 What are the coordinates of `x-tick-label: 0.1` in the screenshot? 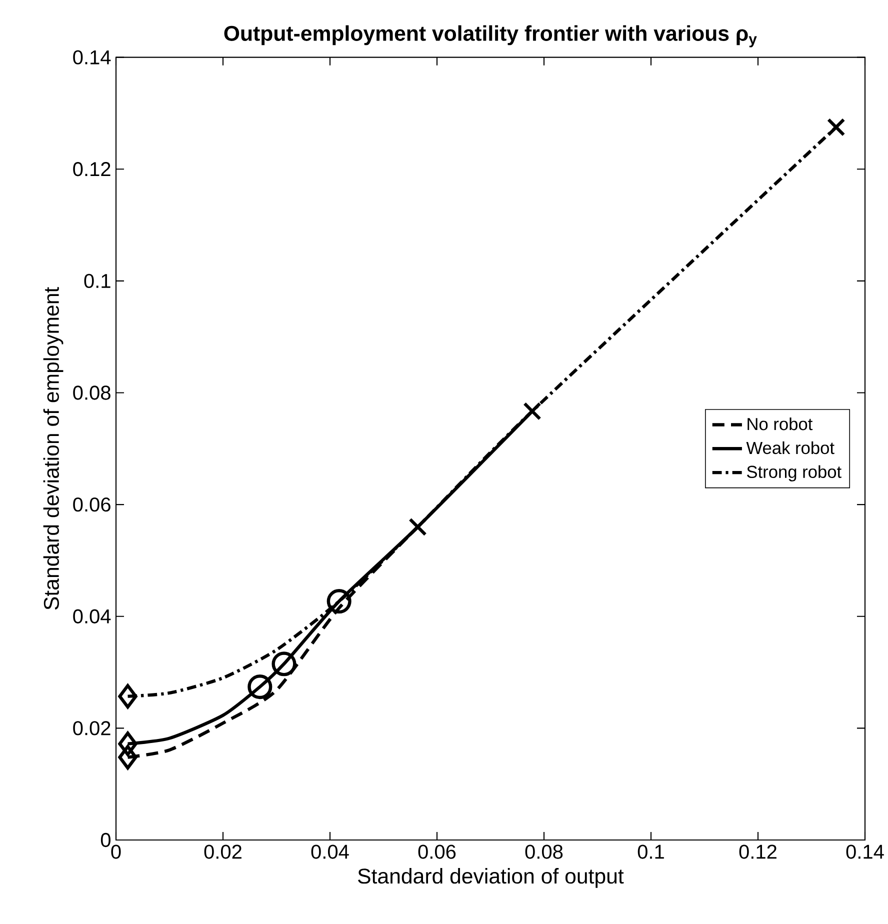 It's located at (651, 851).